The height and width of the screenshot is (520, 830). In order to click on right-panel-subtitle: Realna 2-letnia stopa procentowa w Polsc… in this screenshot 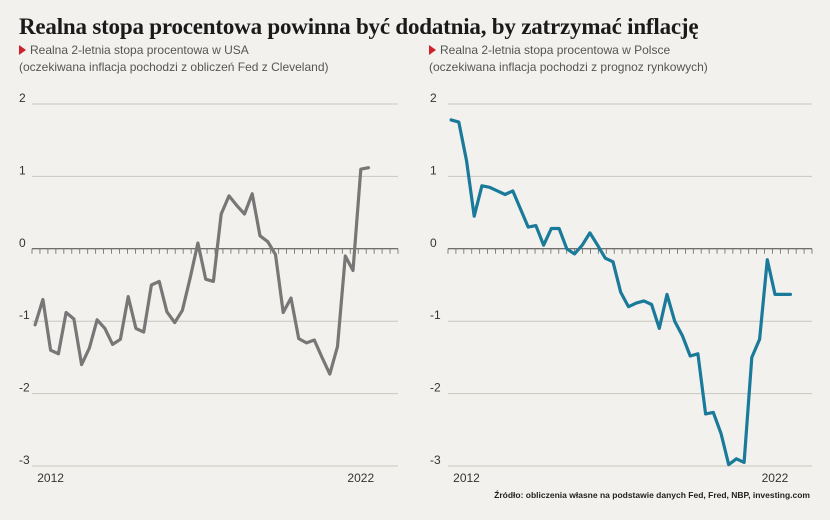, I will do `click(568, 59)`.